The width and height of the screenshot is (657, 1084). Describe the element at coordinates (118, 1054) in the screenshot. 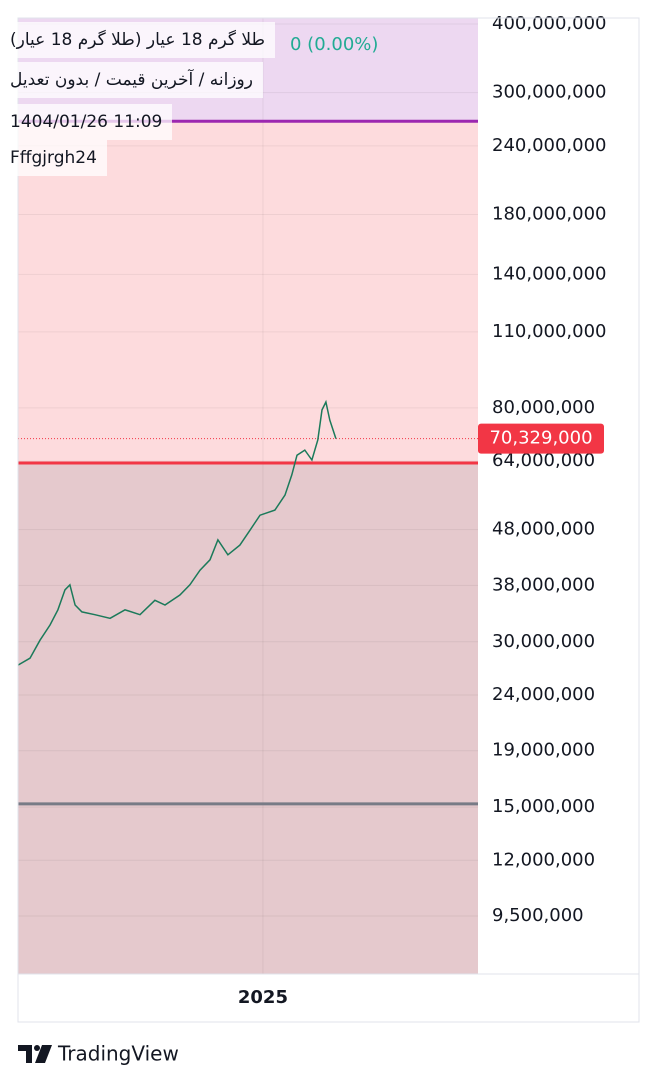

I see `brand: TradingView` at that location.